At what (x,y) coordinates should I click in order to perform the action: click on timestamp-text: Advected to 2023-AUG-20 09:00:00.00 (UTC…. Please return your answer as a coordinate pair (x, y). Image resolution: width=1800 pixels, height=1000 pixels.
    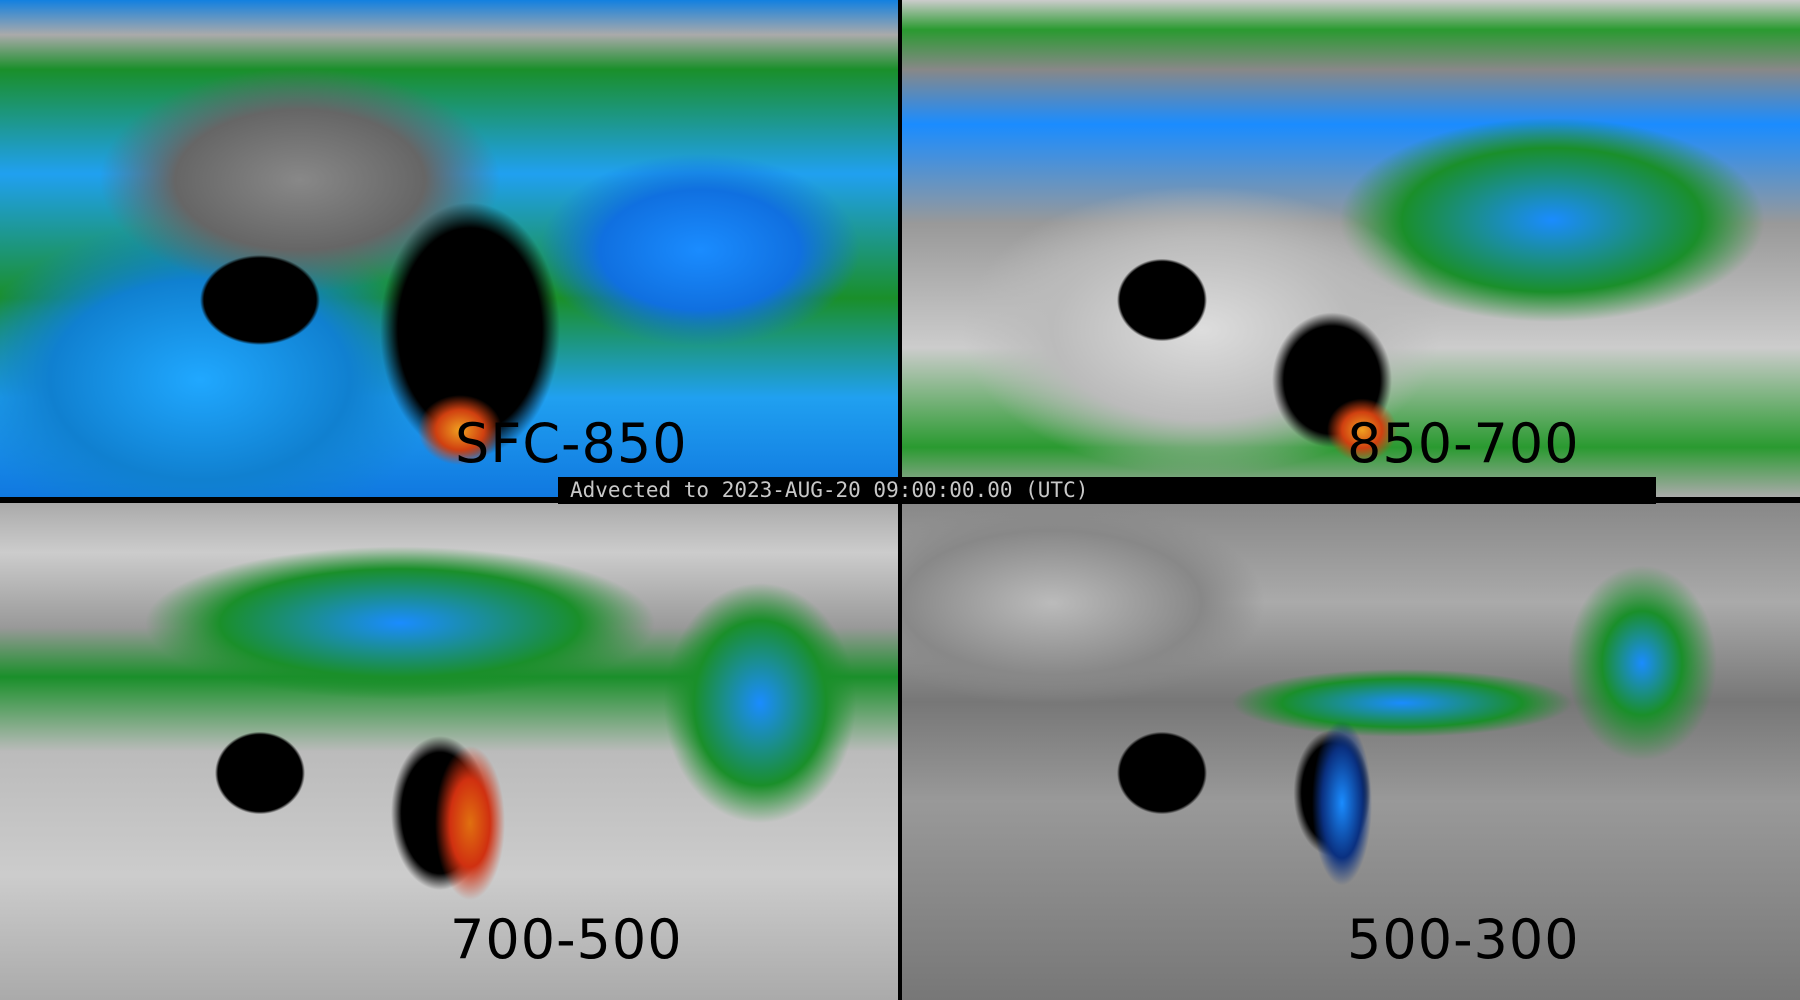
    Looking at the image, I should click on (829, 490).